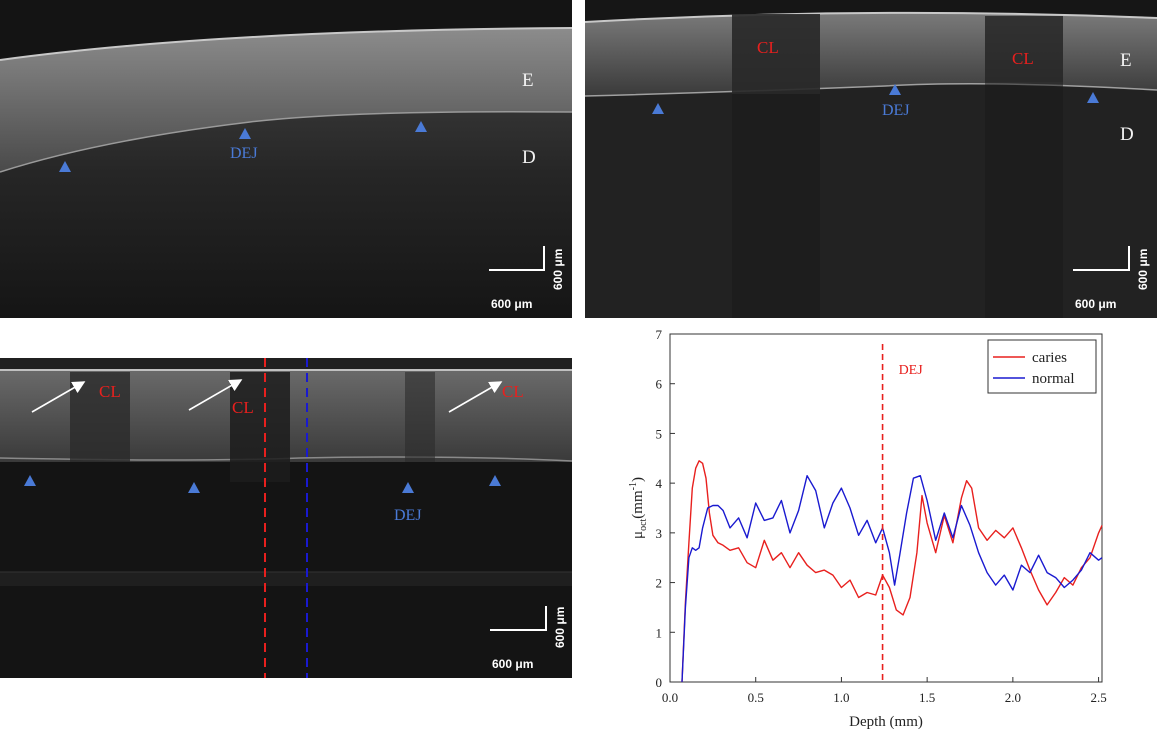  What do you see at coordinates (884, 691) in the screenshot?
I see `x-axis: 0.0 0.5 1.0 1.5 2.0 2.5` at bounding box center [884, 691].